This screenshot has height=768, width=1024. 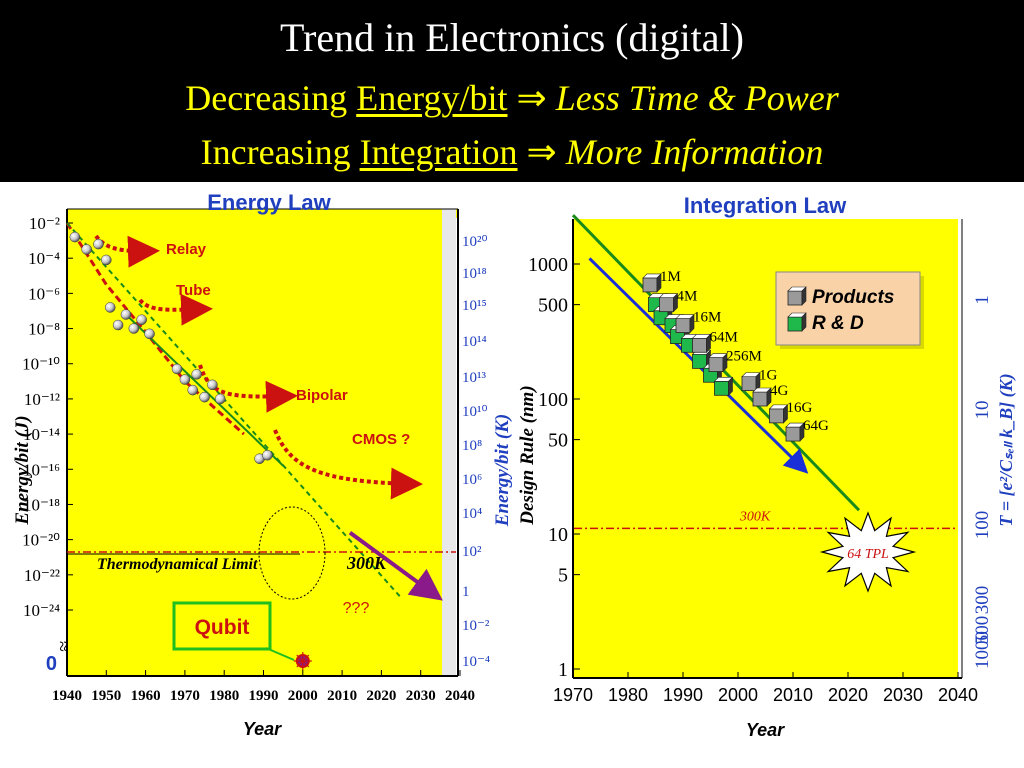 What do you see at coordinates (41, 434) in the screenshot?
I see `energy-y-tick-label: 10⁻¹⁴` at bounding box center [41, 434].